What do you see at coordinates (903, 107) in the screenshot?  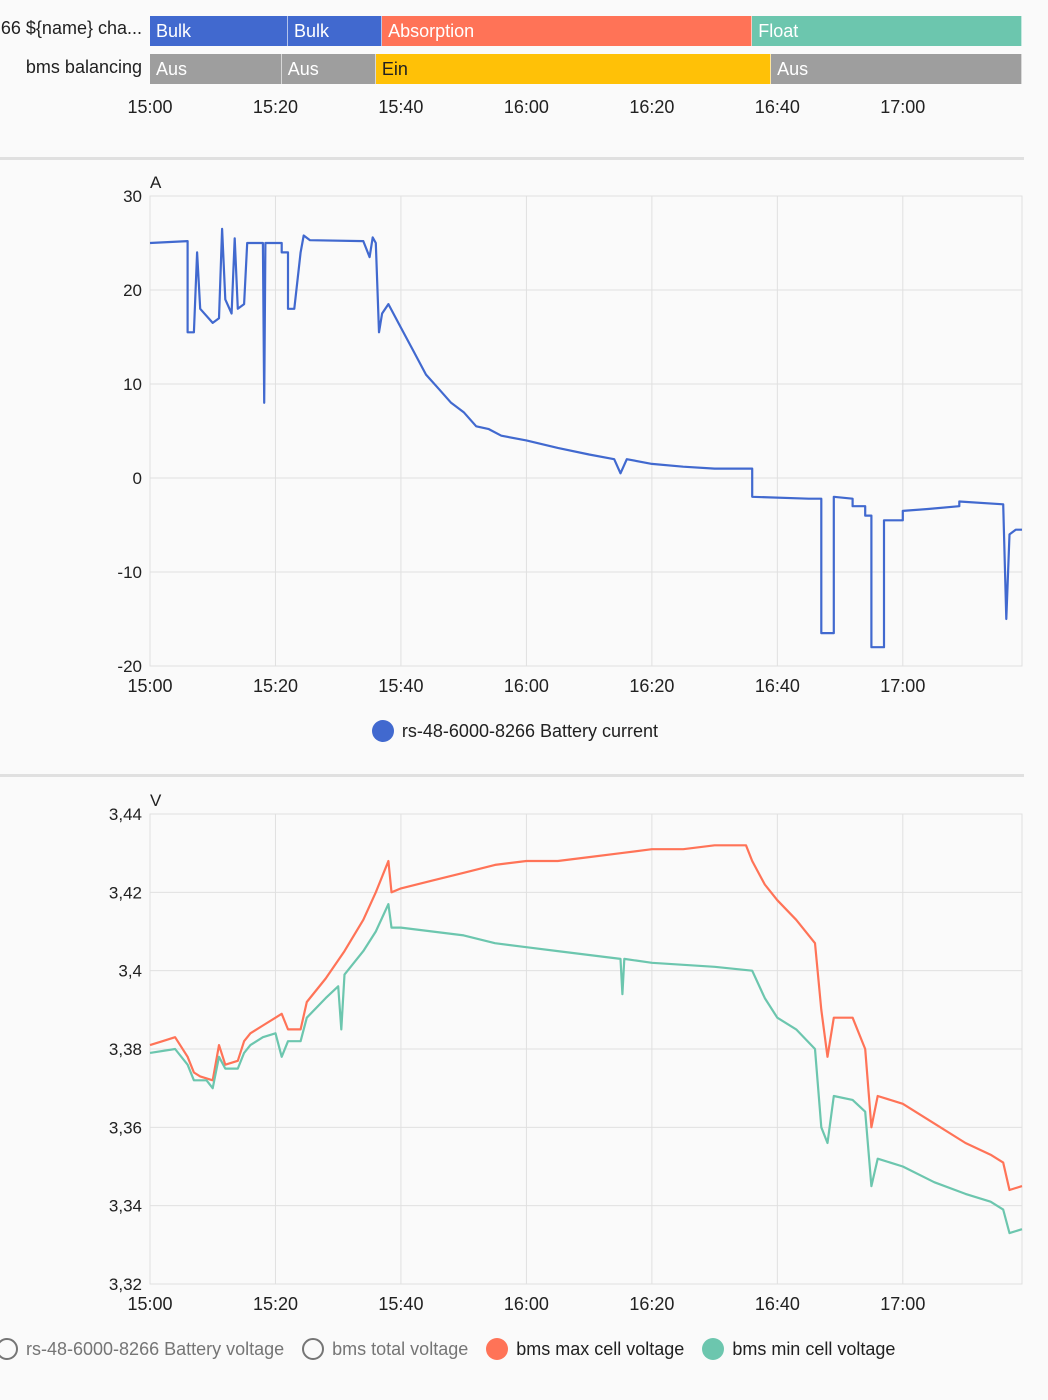 I see `timeline-tick-label: 17:00` at bounding box center [903, 107].